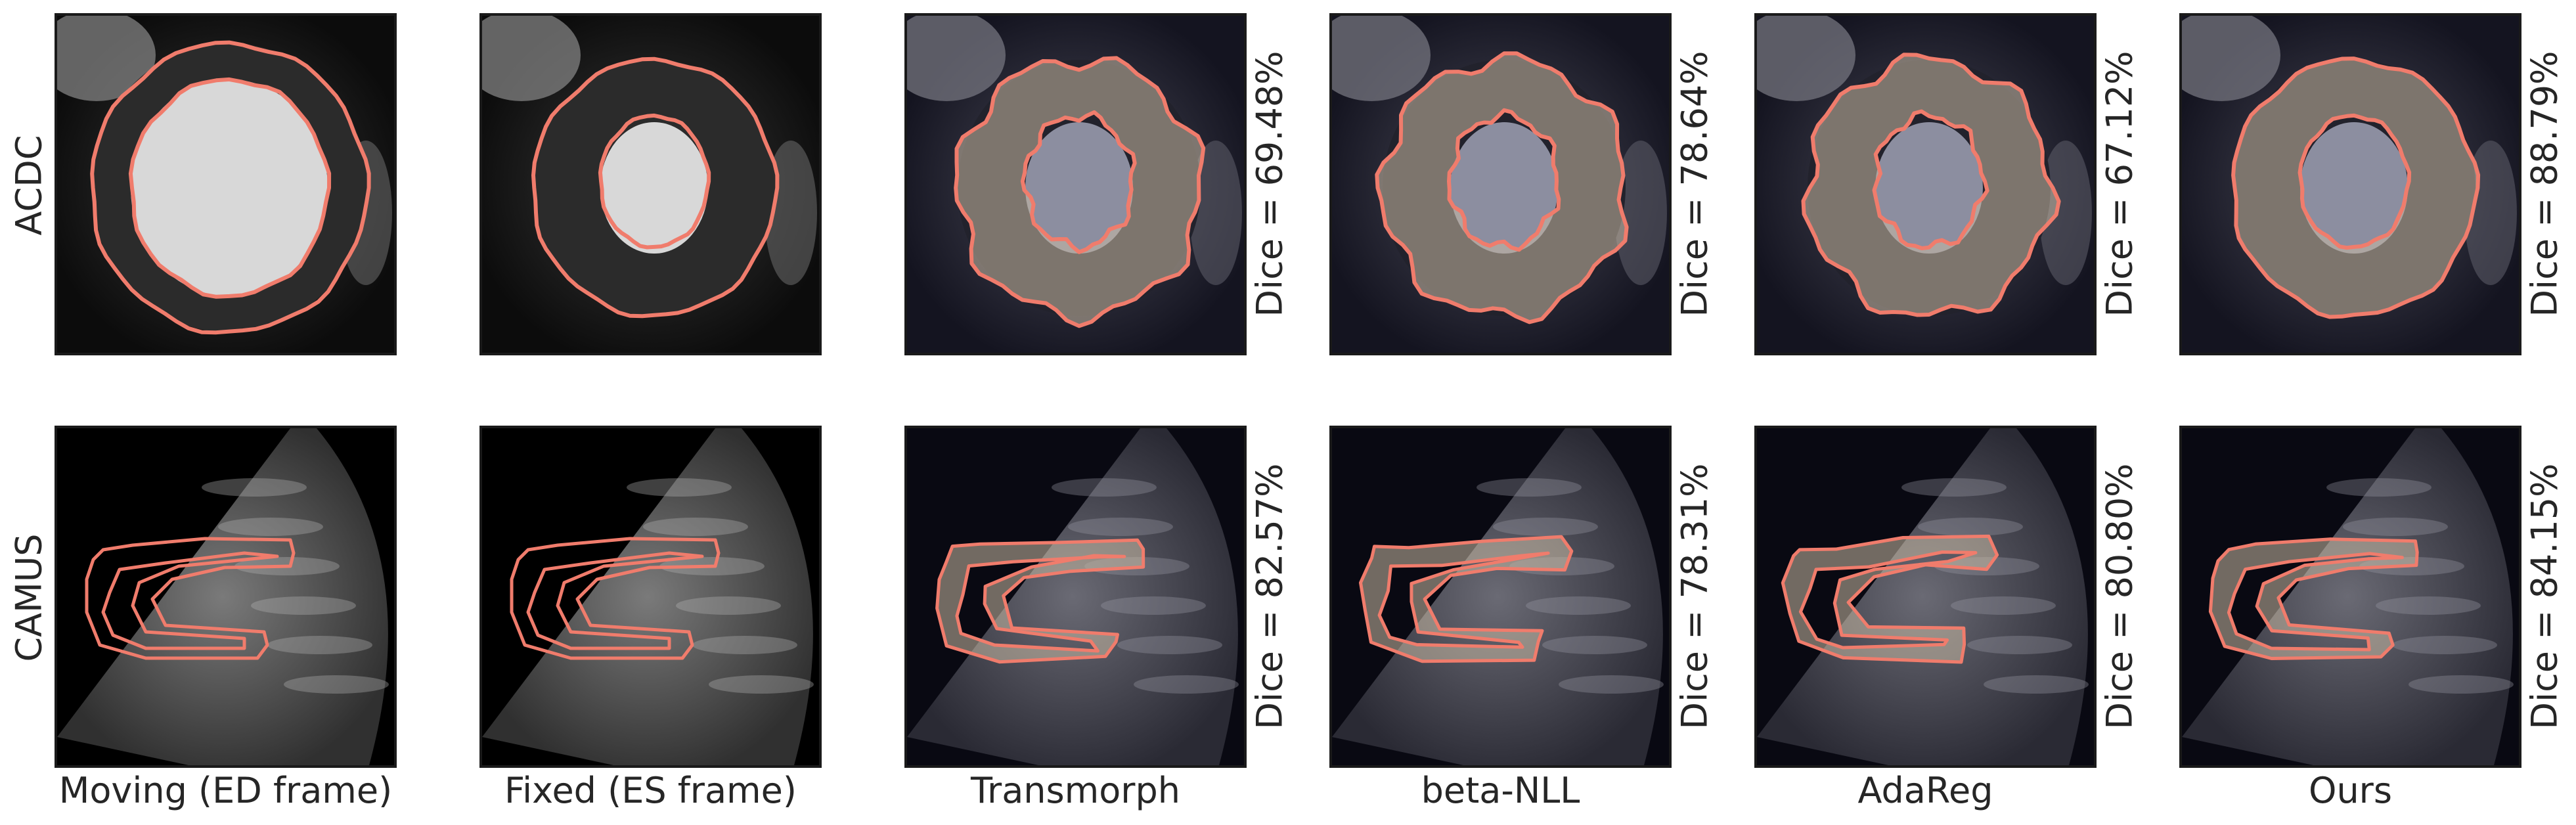 The image size is (2576, 825). Describe the element at coordinates (2544, 184) in the screenshot. I see `dice-acdc-ours: Dice = 88.79%` at that location.